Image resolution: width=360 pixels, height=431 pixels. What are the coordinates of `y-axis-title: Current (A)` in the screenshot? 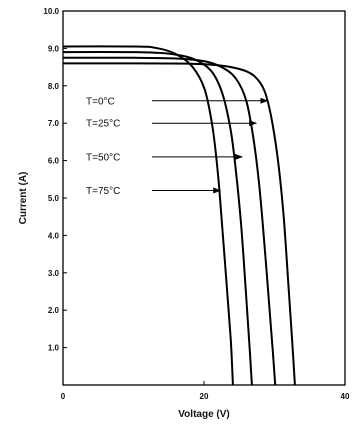 It's located at (23, 198).